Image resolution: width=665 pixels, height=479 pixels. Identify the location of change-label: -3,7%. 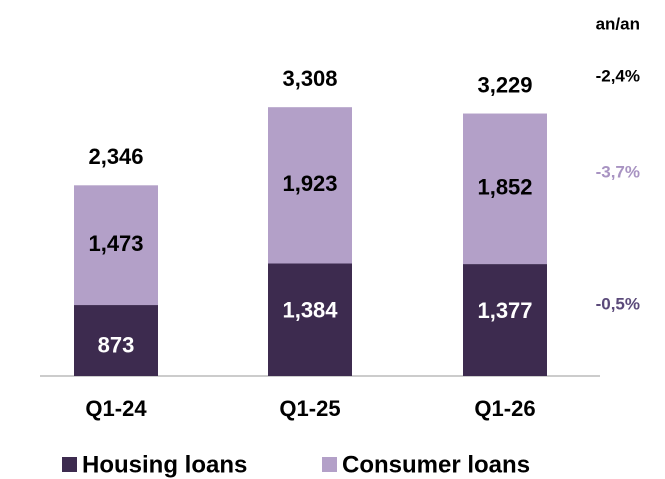
(618, 171).